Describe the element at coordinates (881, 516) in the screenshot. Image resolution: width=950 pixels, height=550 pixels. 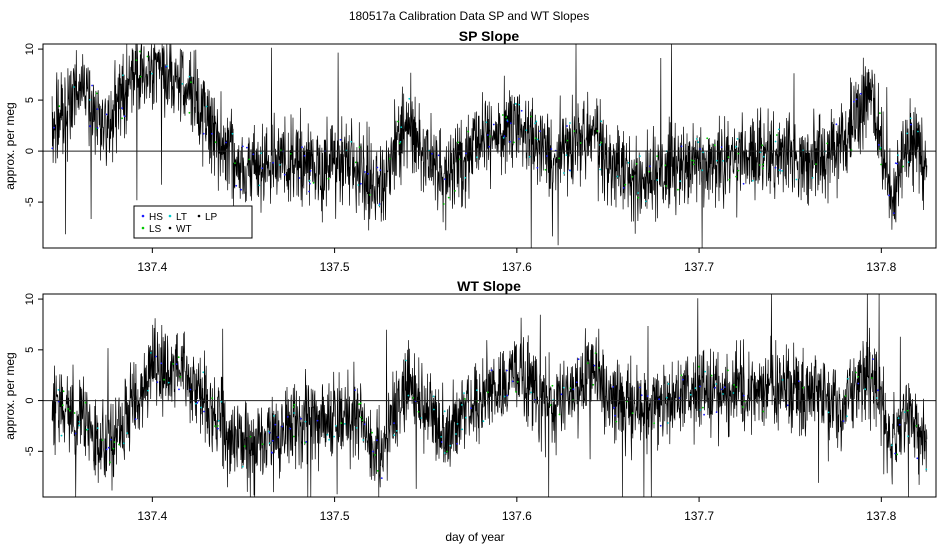
I see `x-tick-label: 137.8` at that location.